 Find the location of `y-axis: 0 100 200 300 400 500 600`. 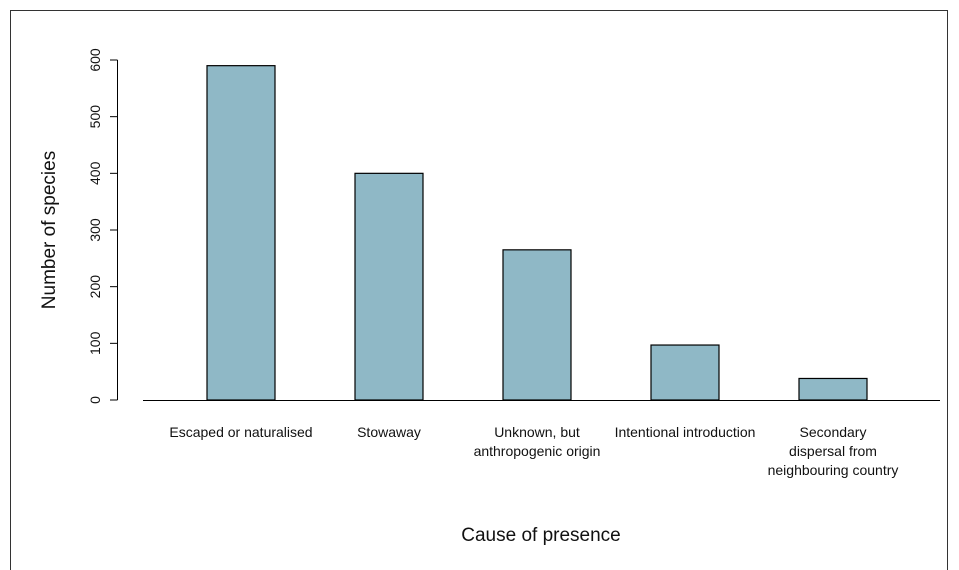

y-axis: 0 100 200 300 400 500 600 is located at coordinates (102, 226).